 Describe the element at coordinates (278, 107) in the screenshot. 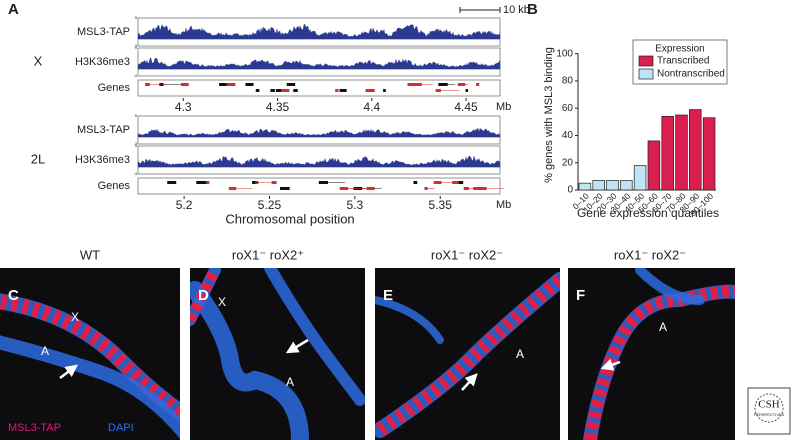

I see `x-tick-label: 4.35` at that location.